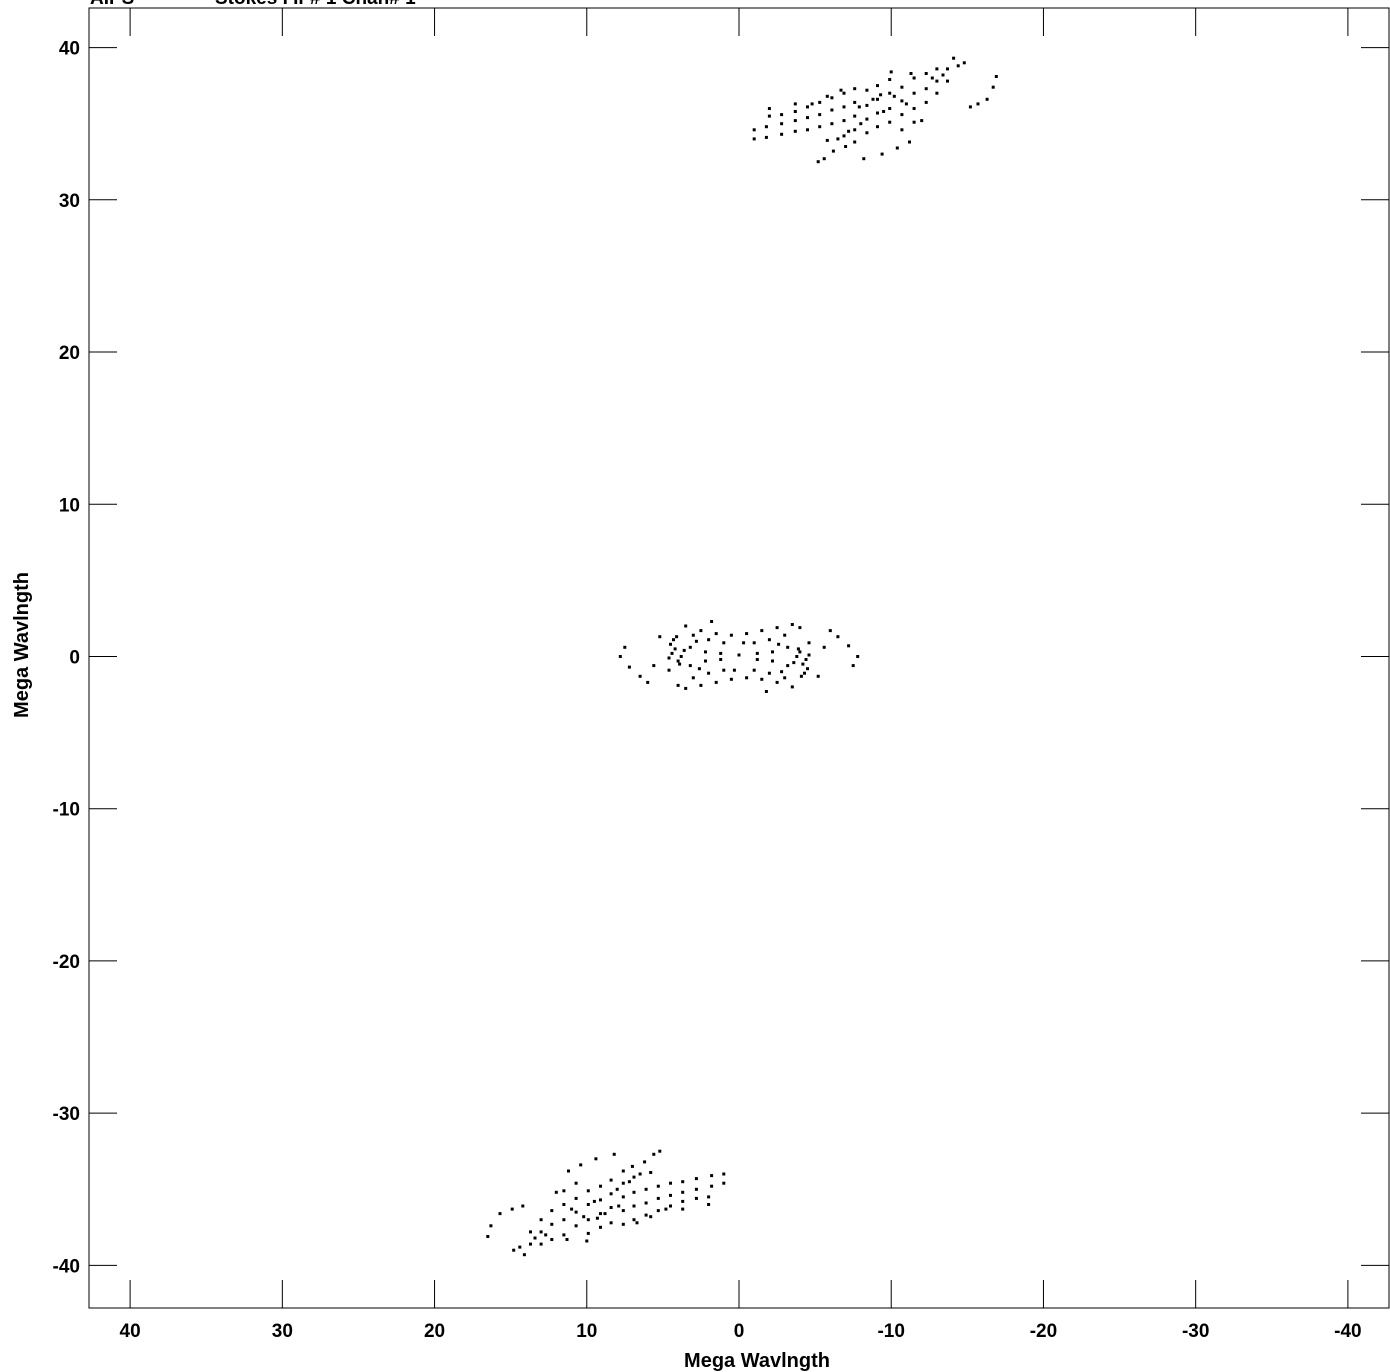 This screenshot has height=1372, width=1390. Describe the element at coordinates (69, 353) in the screenshot. I see `y-tick-label: 20` at that location.